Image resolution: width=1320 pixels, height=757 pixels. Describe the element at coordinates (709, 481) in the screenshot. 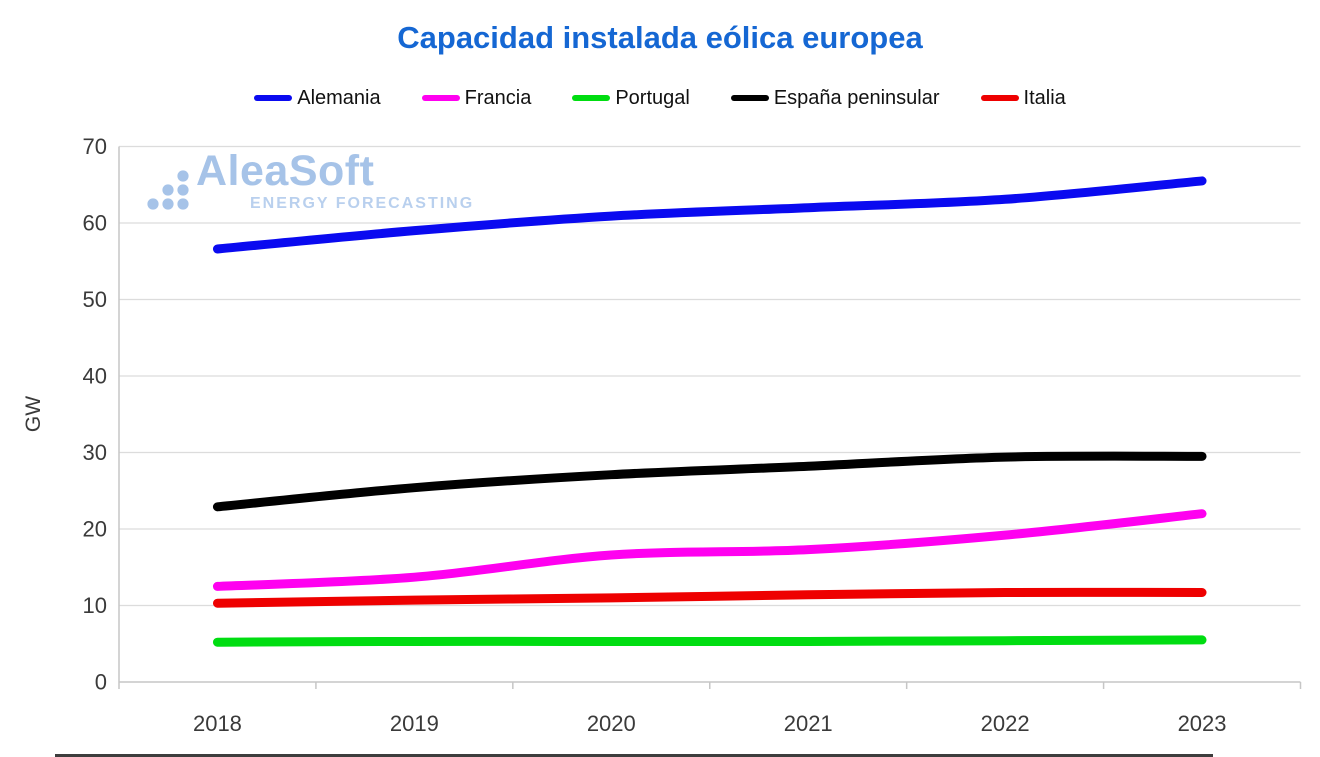

I see `series-line-espana-peninsular` at that location.